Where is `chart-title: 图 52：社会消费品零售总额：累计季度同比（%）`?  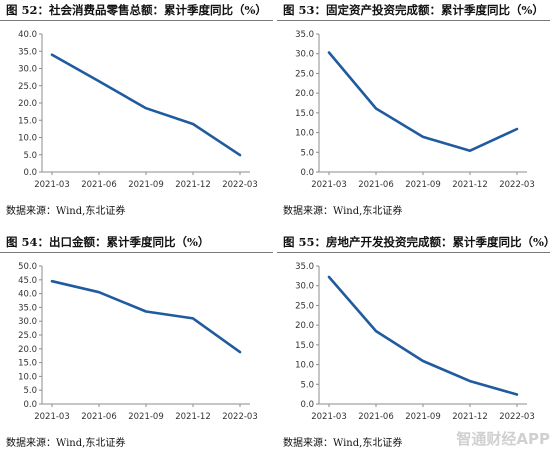
chart-title: 图 52：社会消费品零售总额：累计季度同比（%） is located at coordinates (141, 10).